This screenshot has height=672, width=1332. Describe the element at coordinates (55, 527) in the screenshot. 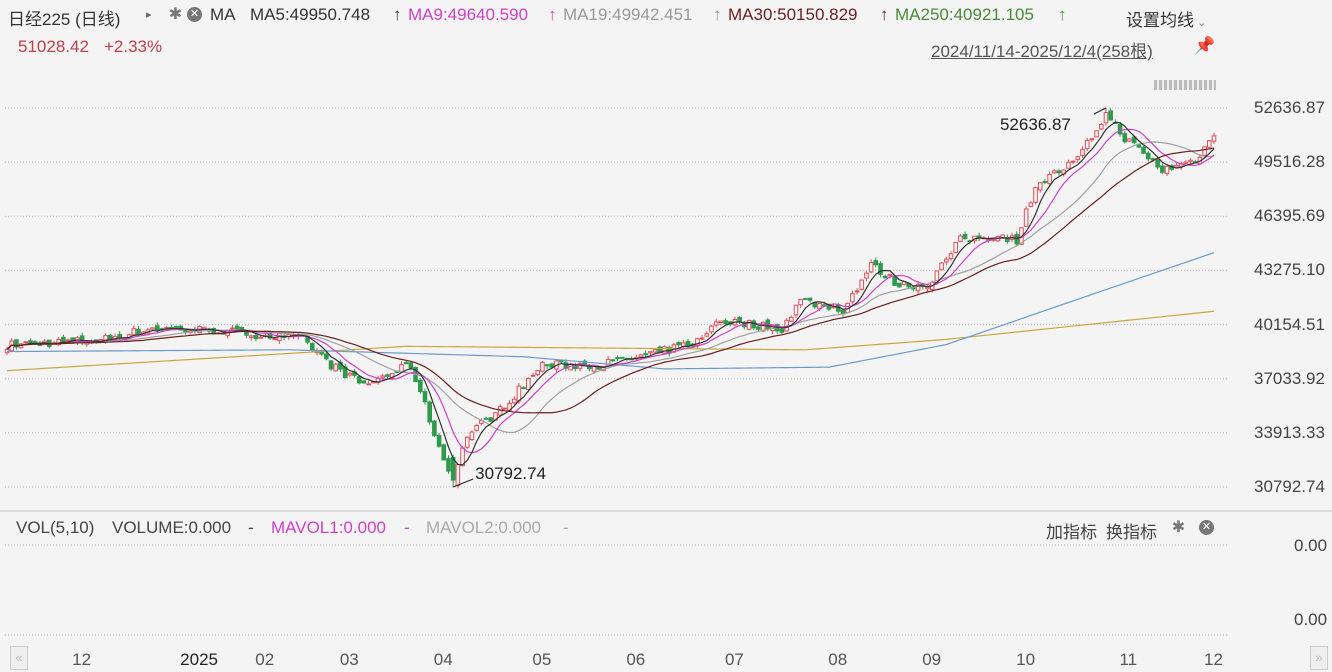

I see `vol-title: VOL(5,10)` at that location.